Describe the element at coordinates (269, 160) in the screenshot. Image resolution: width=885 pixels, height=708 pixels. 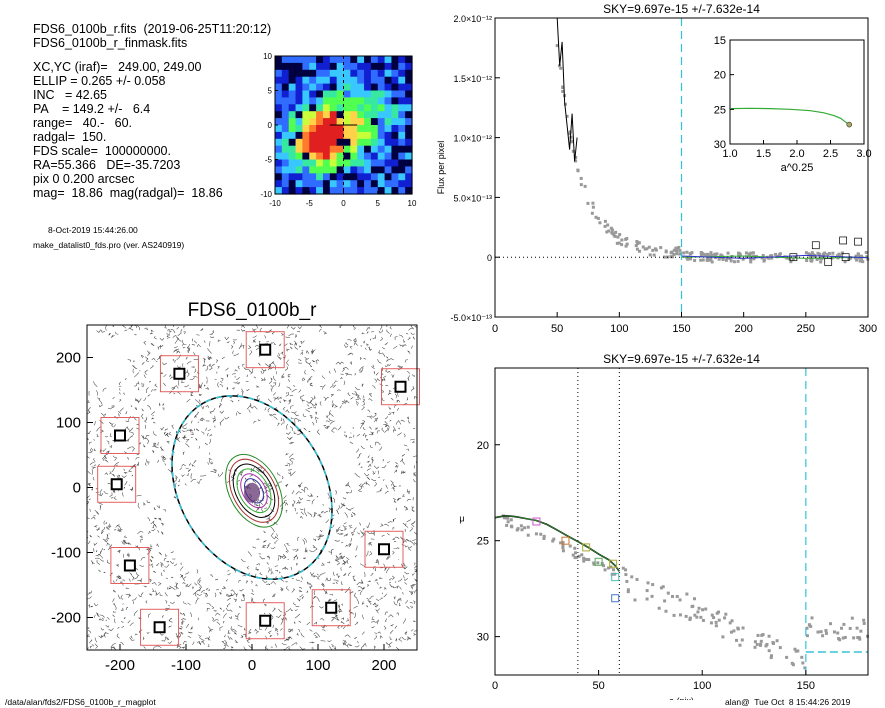
I see `heatmap-ytick-label: -5` at that location.